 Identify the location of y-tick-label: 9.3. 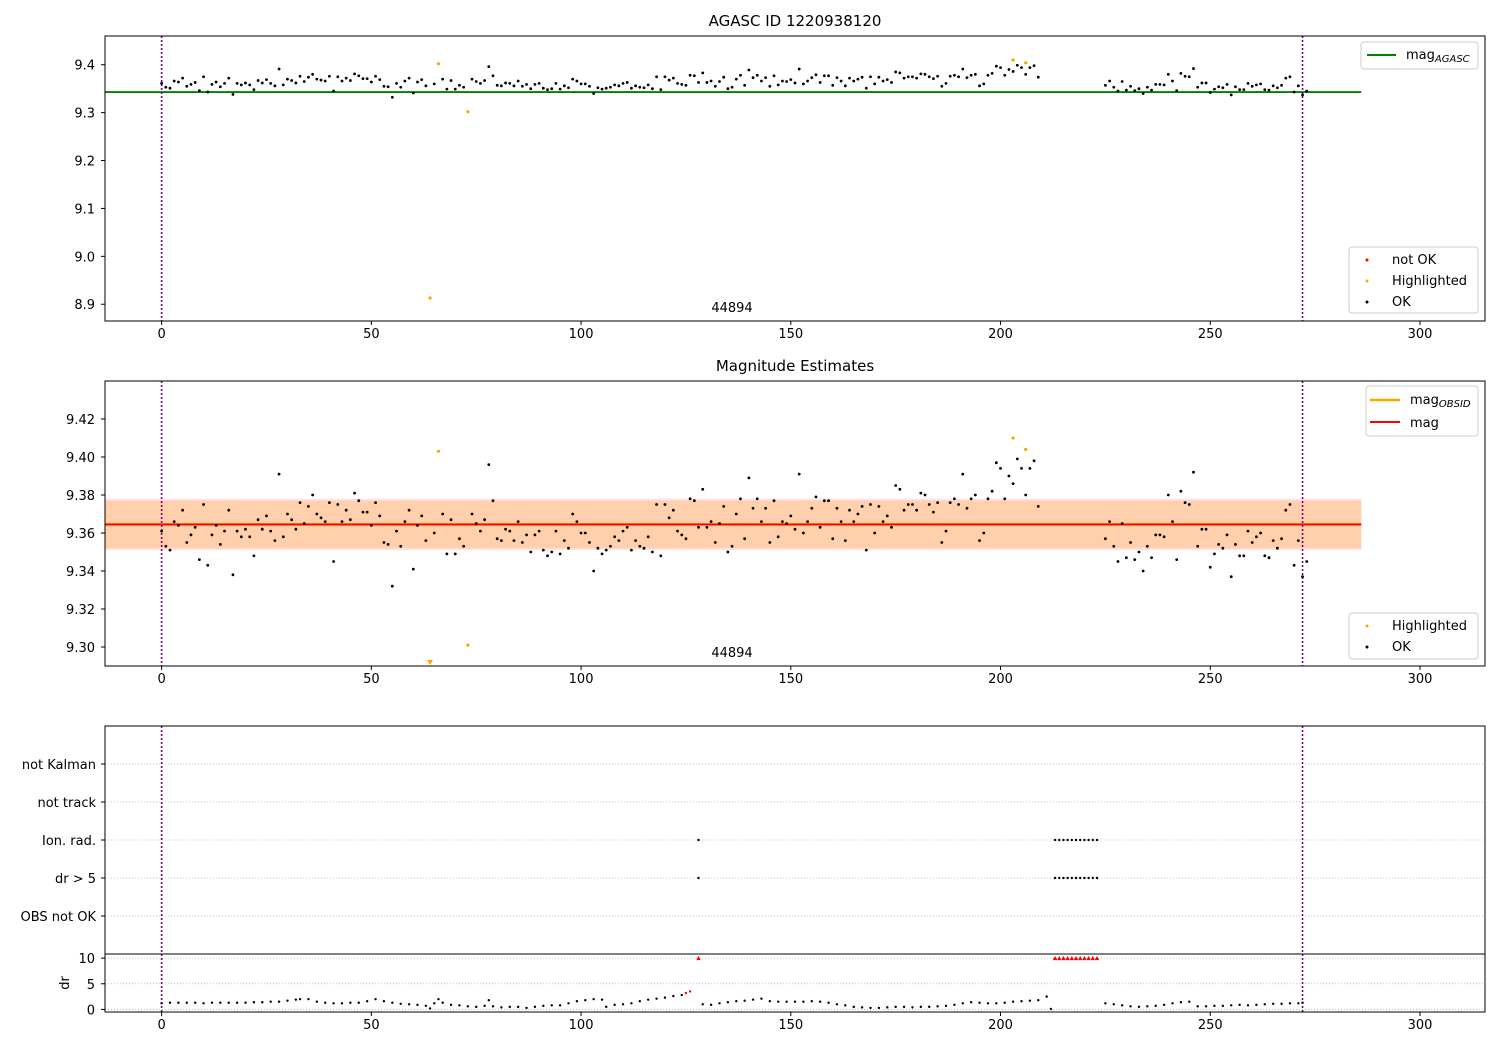
(84, 114).